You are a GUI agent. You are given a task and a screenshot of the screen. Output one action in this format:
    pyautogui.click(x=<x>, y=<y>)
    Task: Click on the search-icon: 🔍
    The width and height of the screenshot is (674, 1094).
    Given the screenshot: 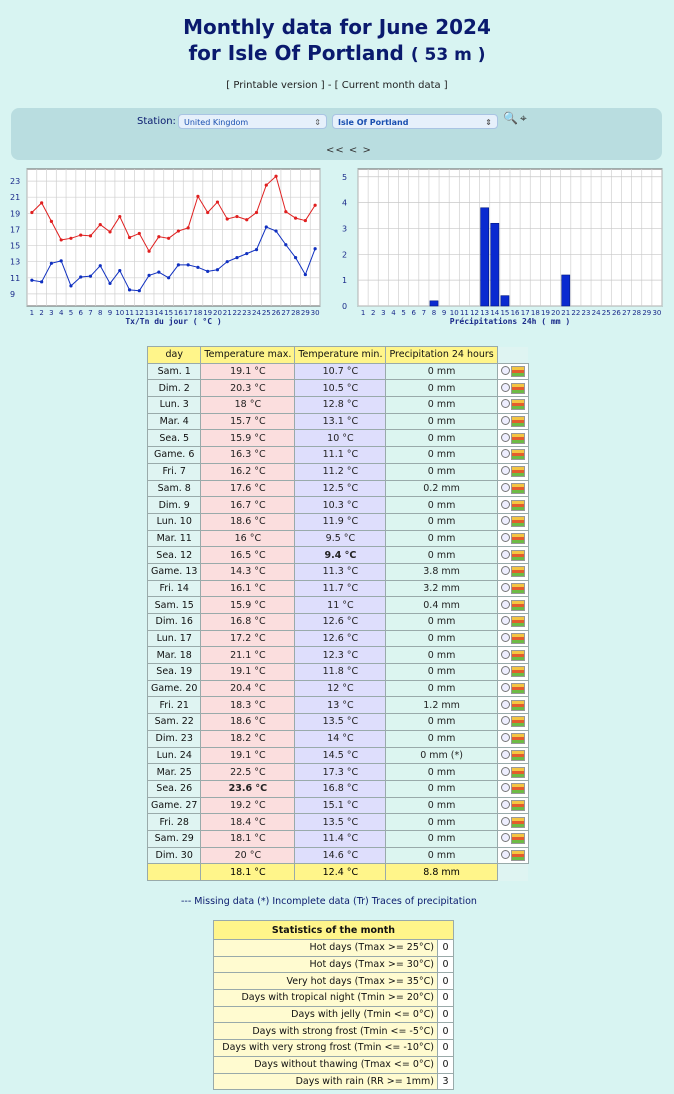 What is the action you would take?
    pyautogui.click(x=510, y=118)
    